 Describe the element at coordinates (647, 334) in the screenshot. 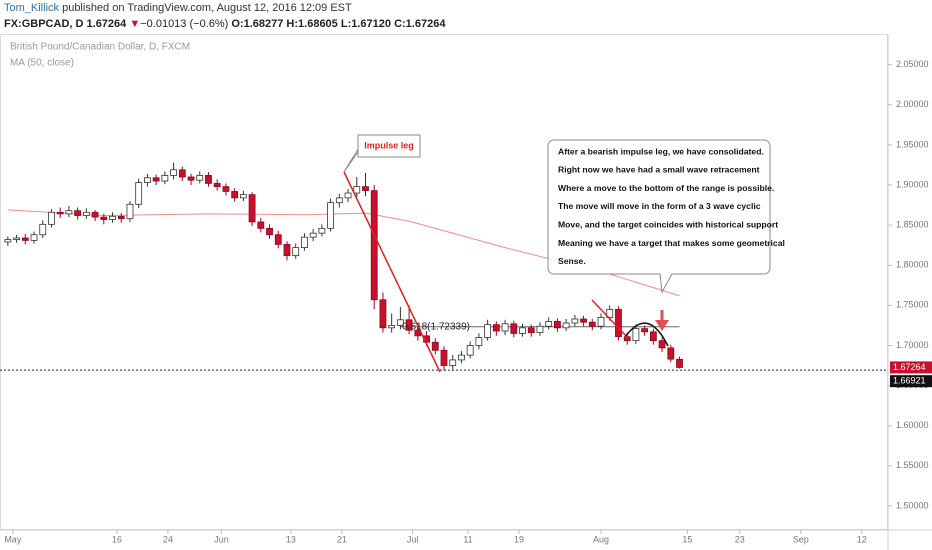

I see `wave-arc` at that location.